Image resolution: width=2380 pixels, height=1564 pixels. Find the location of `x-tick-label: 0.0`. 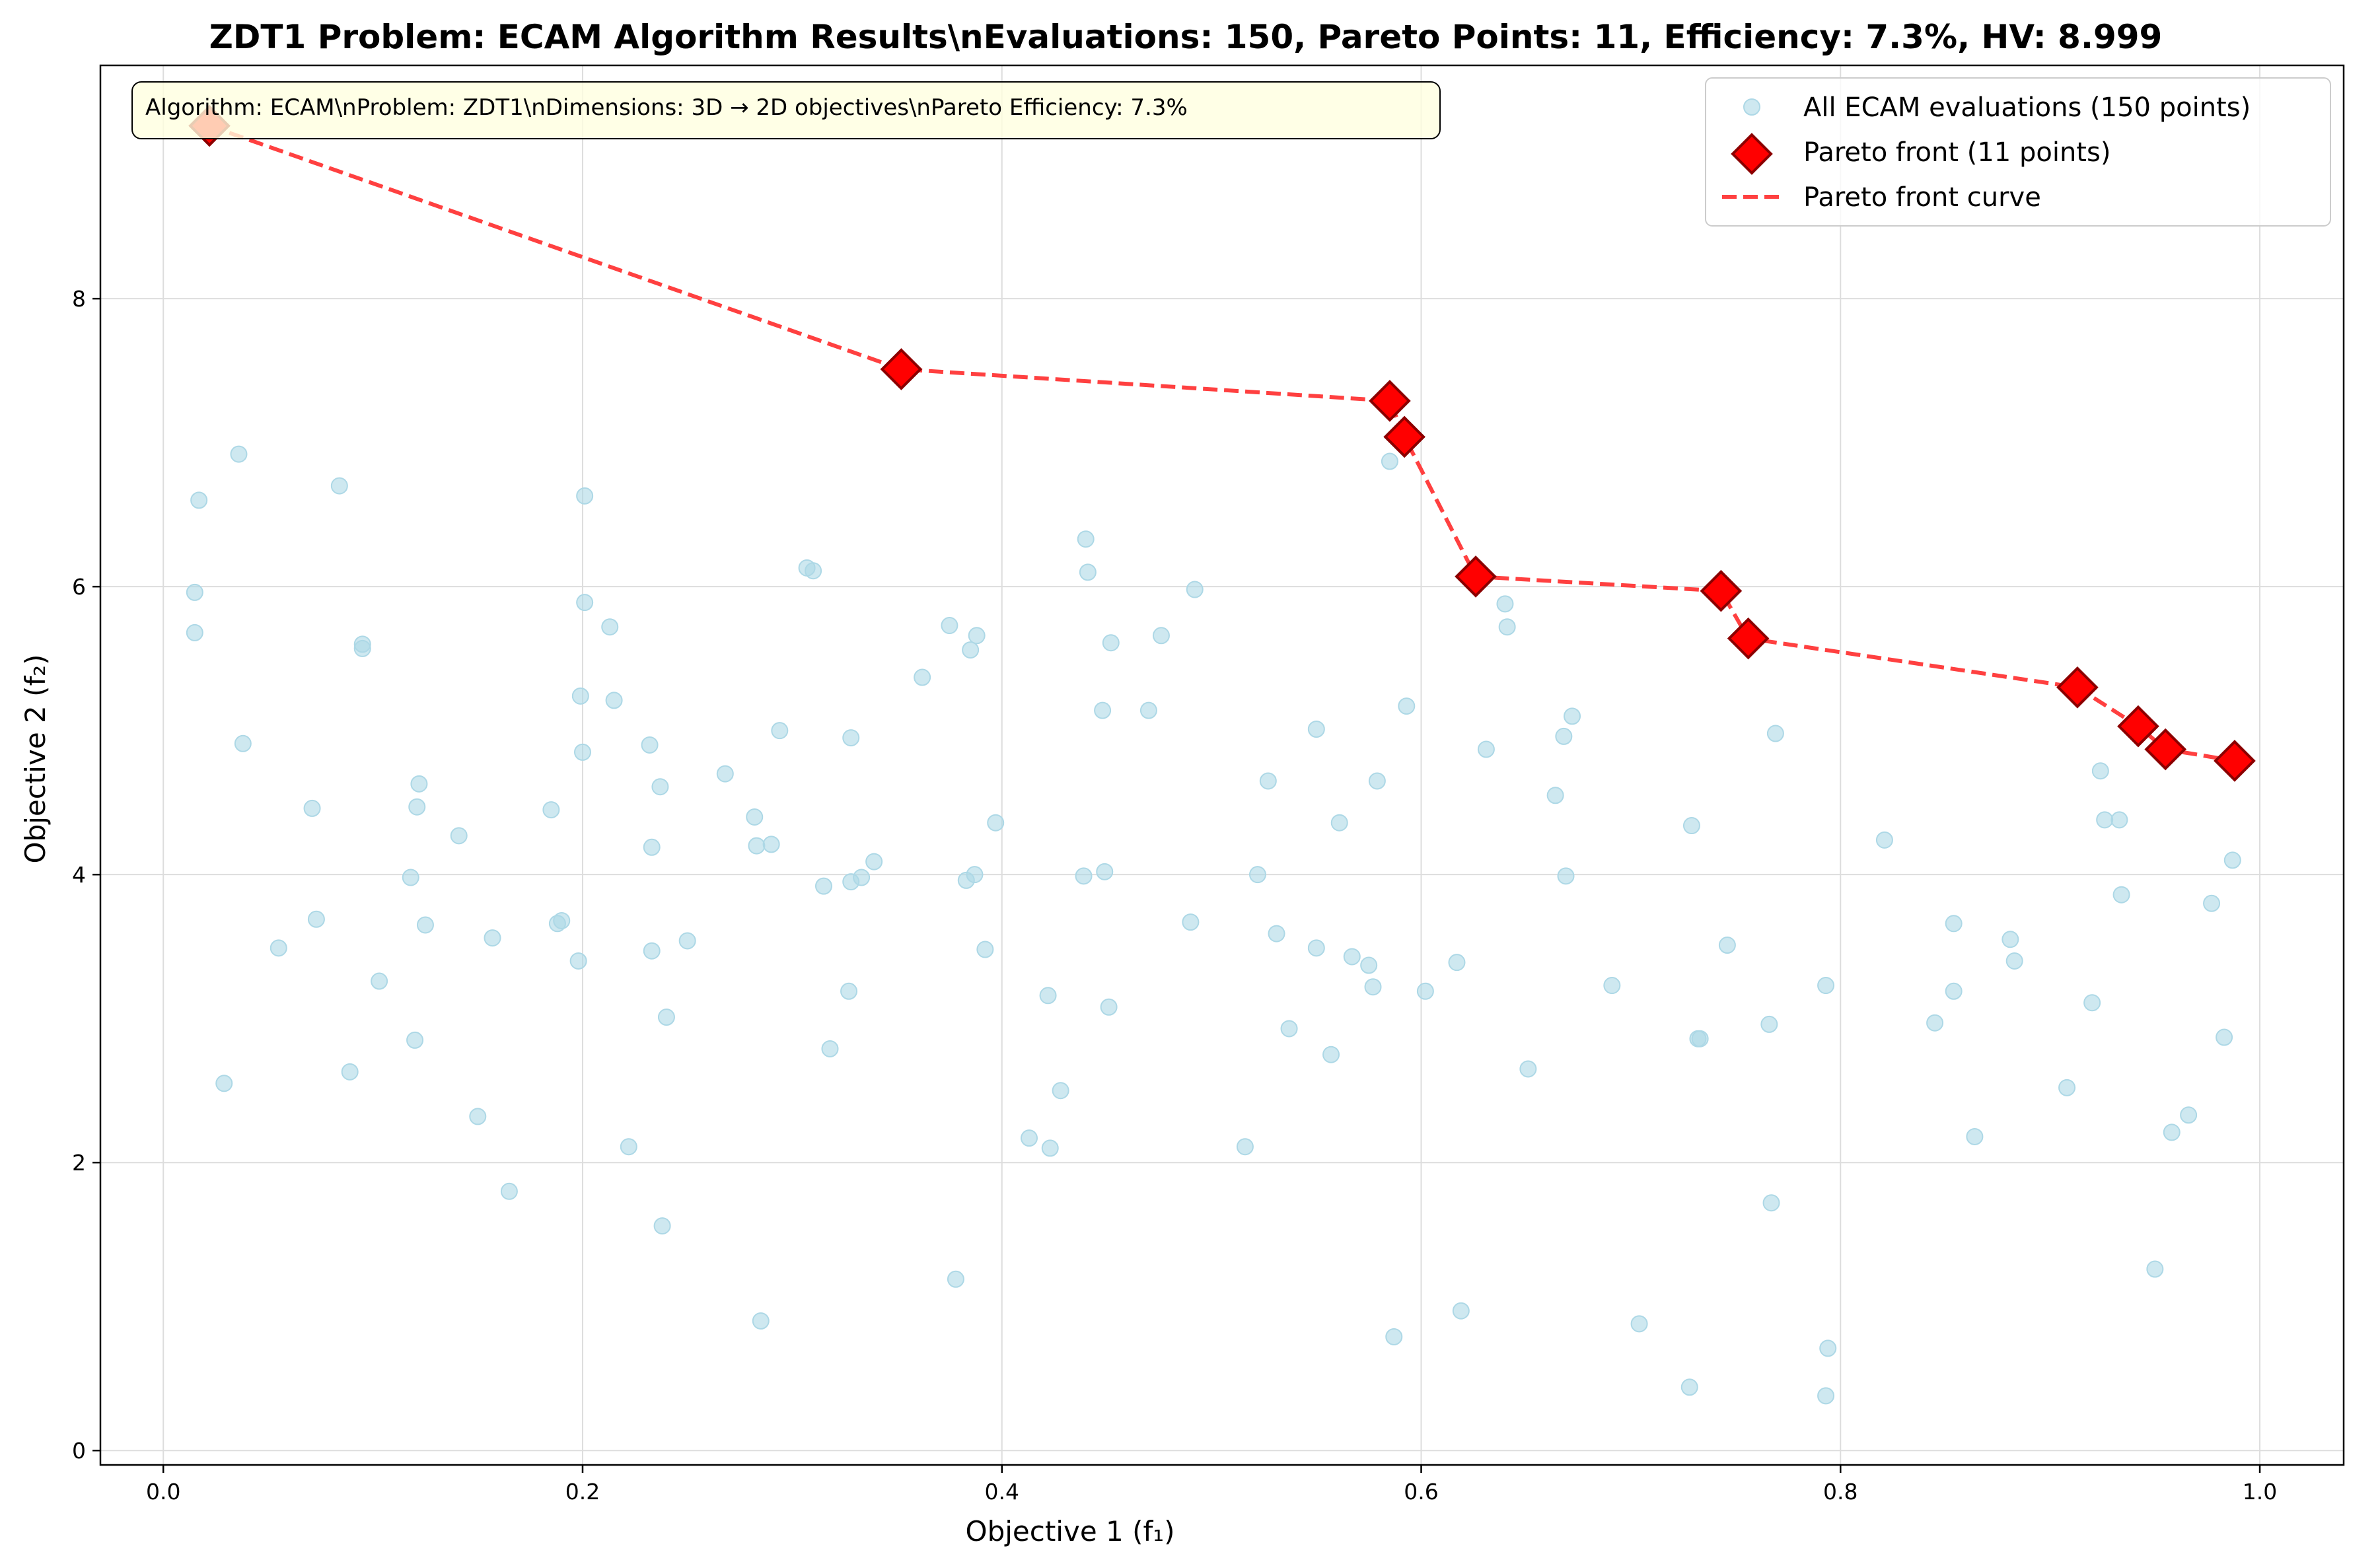

x-tick-label: 0.0 is located at coordinates (163, 1492).